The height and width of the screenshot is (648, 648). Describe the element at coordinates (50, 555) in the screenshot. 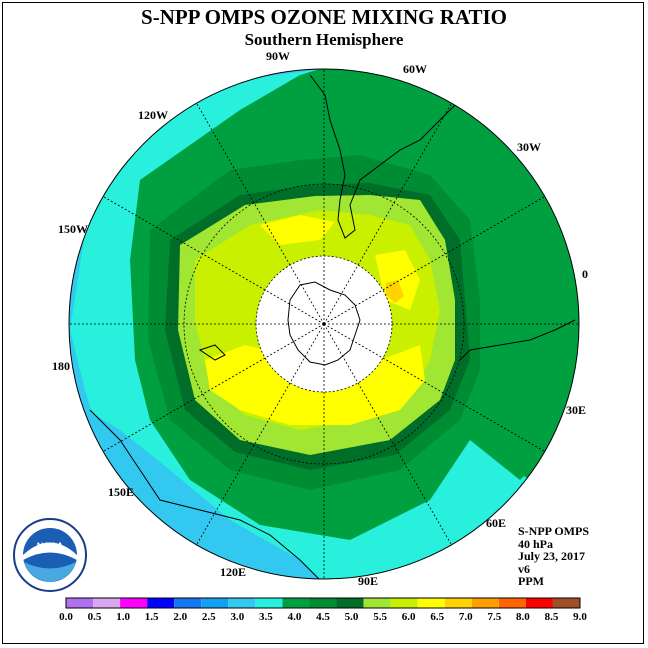

I see `noaa-logo: NOAA` at that location.